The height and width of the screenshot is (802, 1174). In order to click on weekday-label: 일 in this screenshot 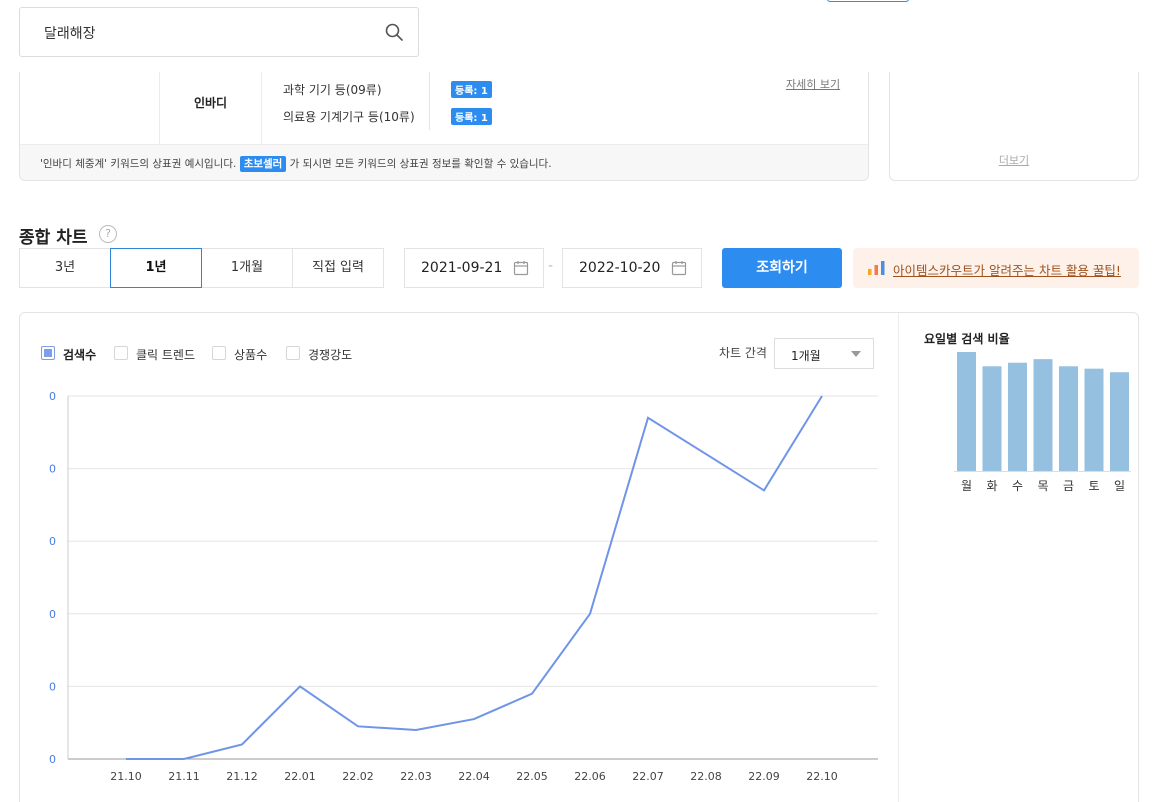, I will do `click(1119, 486)`.